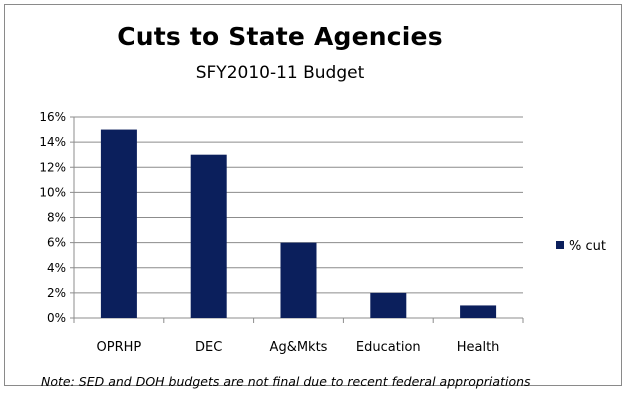 This screenshot has height=397, width=632. What do you see at coordinates (388, 347) in the screenshot?
I see `x-tick-label: Education` at bounding box center [388, 347].